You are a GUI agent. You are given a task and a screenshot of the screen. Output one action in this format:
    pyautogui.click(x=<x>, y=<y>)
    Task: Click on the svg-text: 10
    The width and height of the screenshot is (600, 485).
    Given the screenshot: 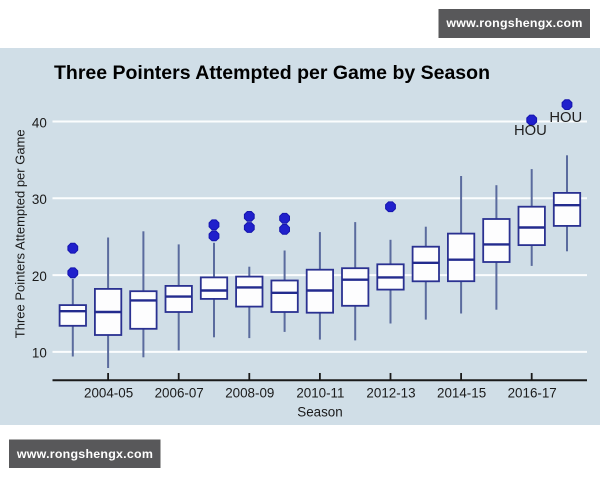 What is the action you would take?
    pyautogui.click(x=39, y=353)
    